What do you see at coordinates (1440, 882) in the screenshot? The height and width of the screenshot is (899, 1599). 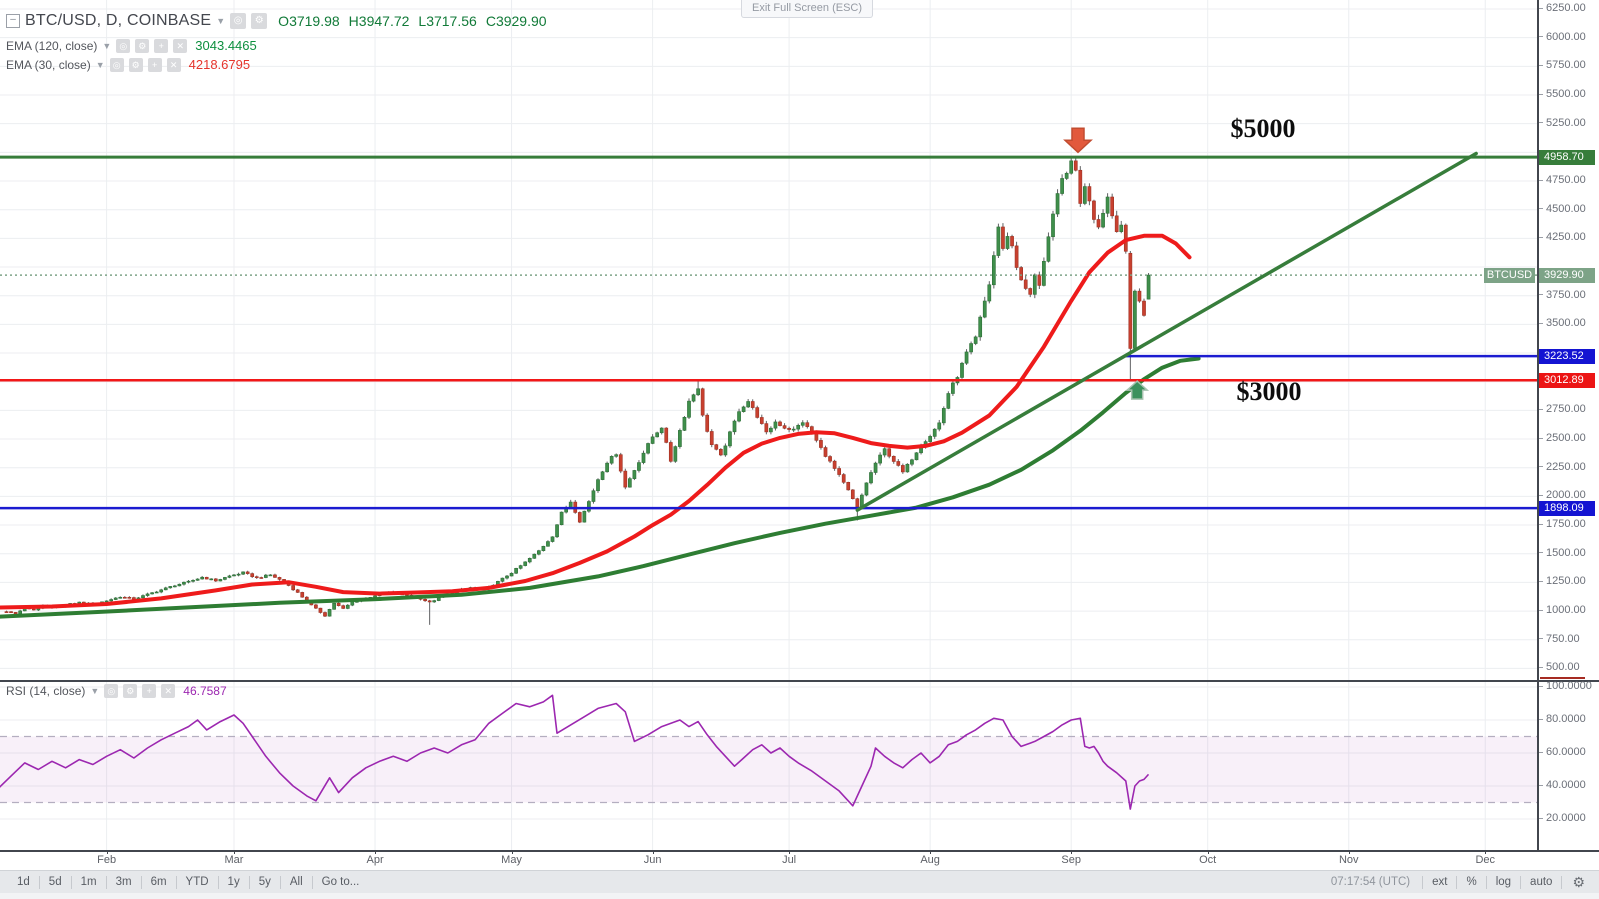 I see `ext-button: ext` at bounding box center [1440, 882].